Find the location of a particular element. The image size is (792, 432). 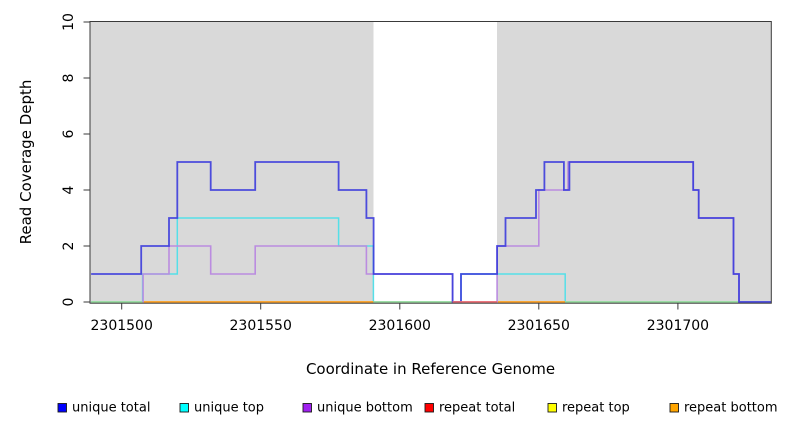

legend-swatch-unique-top is located at coordinates (184, 408).